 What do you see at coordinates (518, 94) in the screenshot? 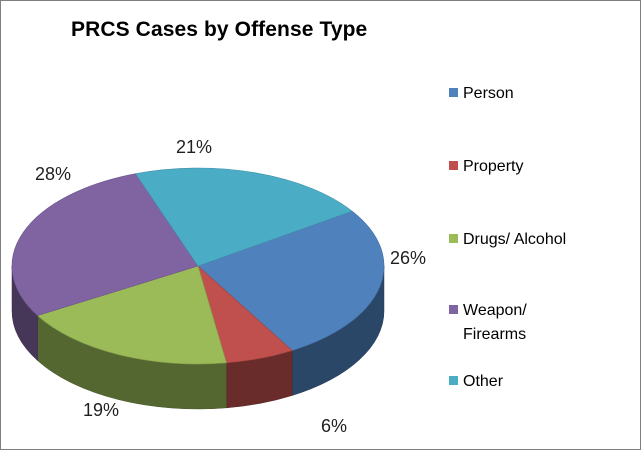
I see `legend-label-person: Person` at bounding box center [518, 94].